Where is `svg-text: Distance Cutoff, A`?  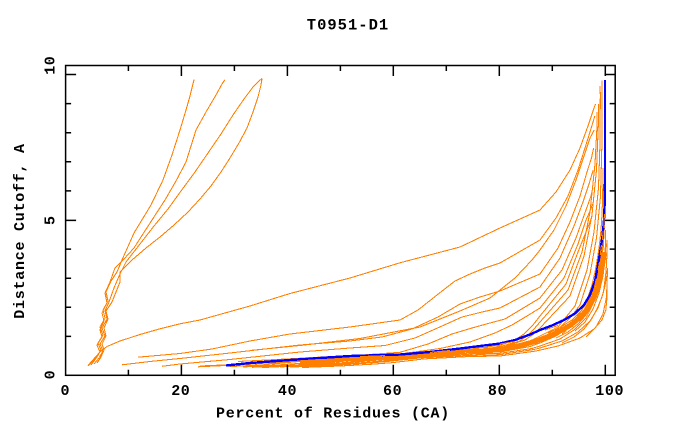
svg-text: Distance Cutoff, A is located at coordinates (20, 231).